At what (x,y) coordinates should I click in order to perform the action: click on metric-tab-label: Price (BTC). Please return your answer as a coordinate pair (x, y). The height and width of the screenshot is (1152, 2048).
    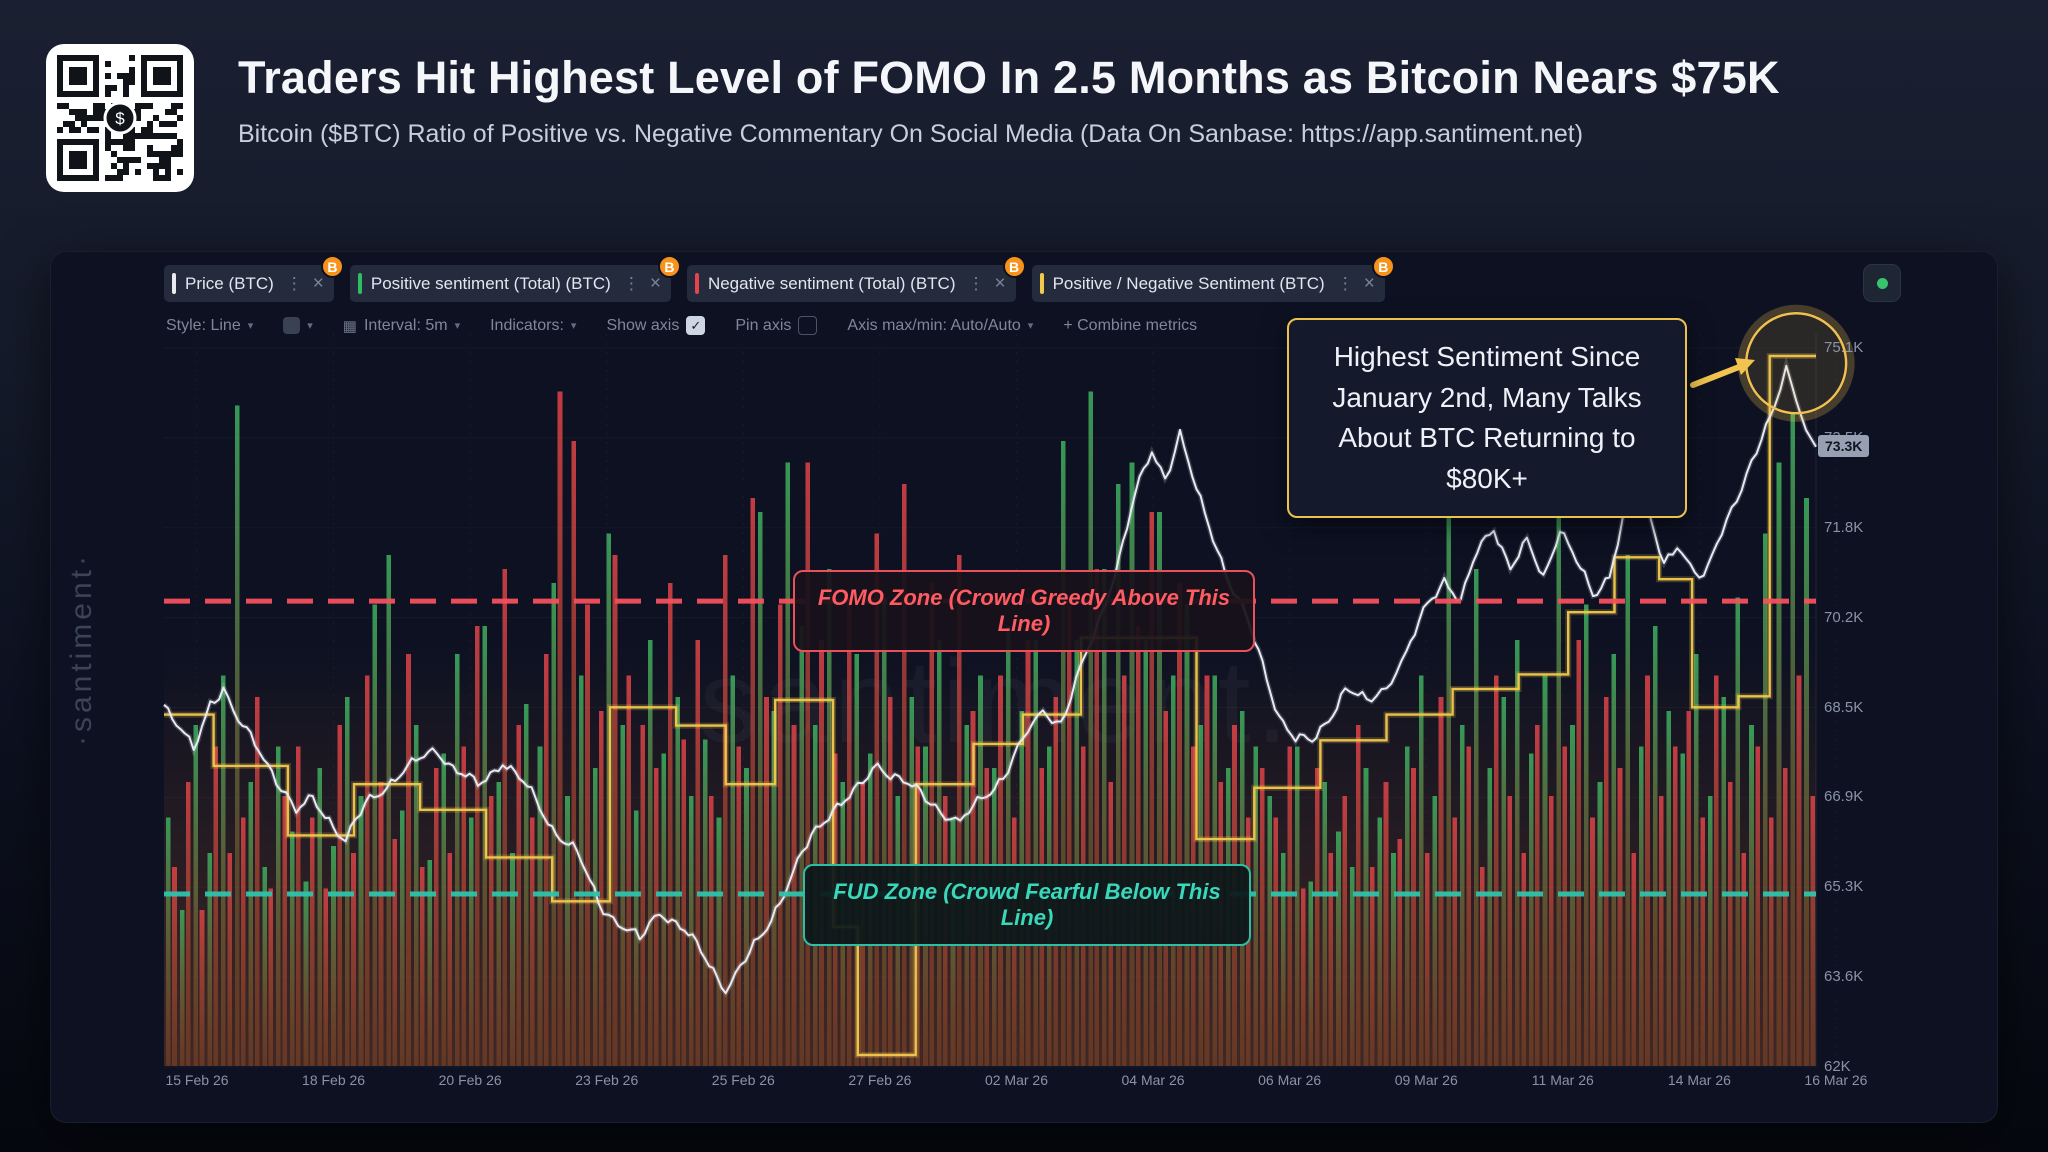
    Looking at the image, I should click on (229, 283).